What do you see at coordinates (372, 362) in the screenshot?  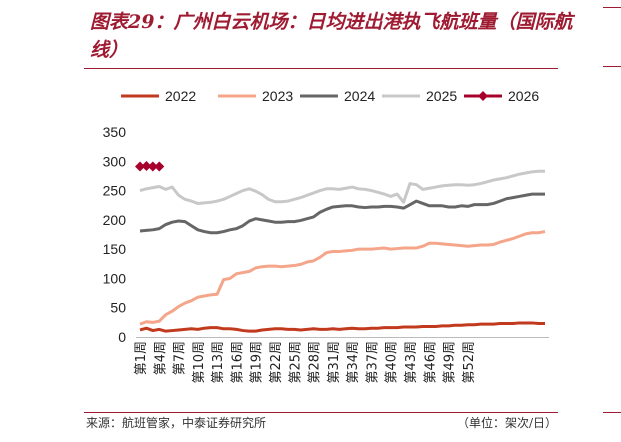 I see `x-tick-label: 第37周` at bounding box center [372, 362].